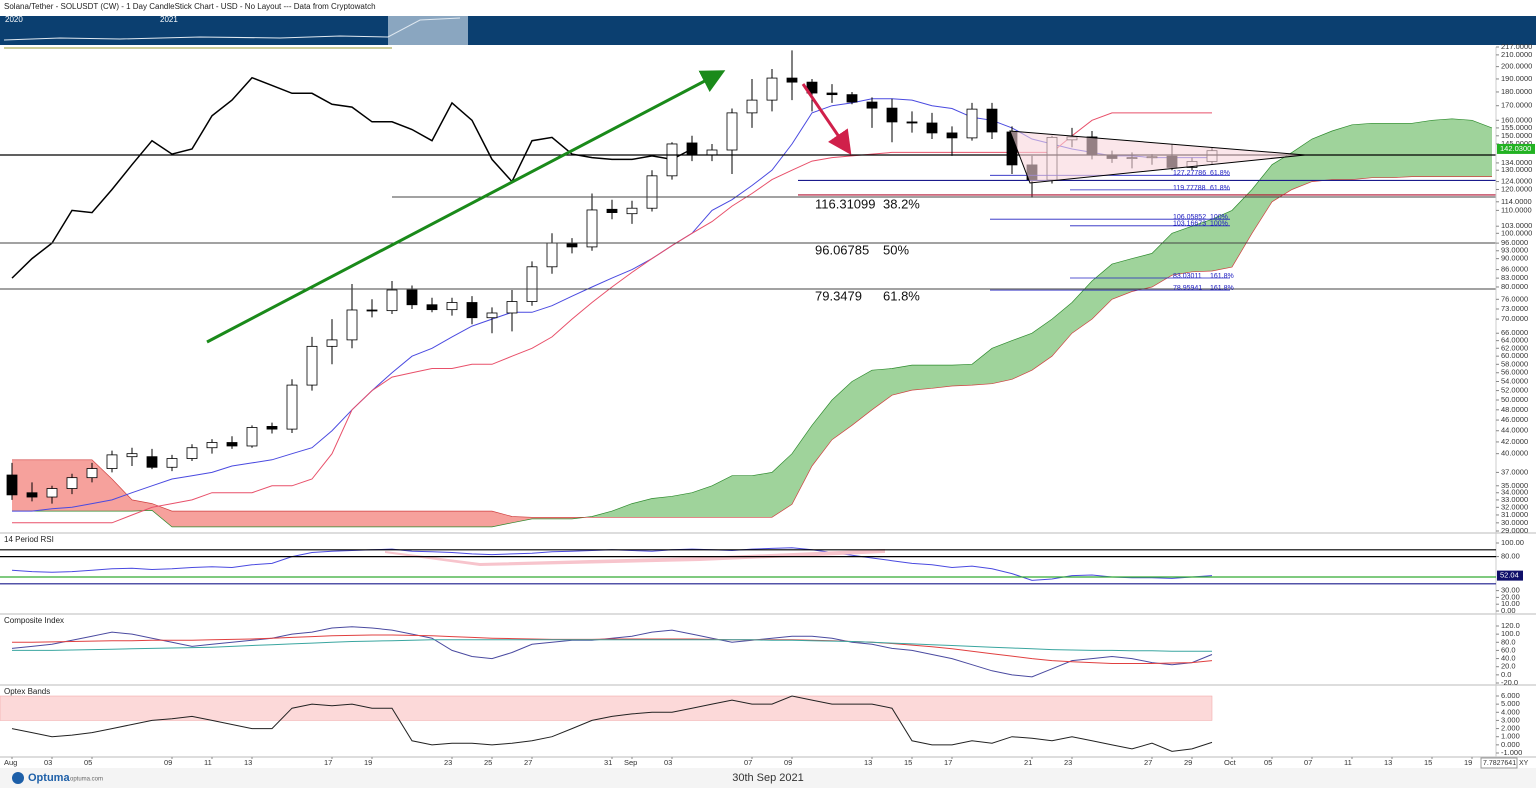  What do you see at coordinates (901, 203) in the screenshot?
I see `fib-ratio: 38.2%` at bounding box center [901, 203].